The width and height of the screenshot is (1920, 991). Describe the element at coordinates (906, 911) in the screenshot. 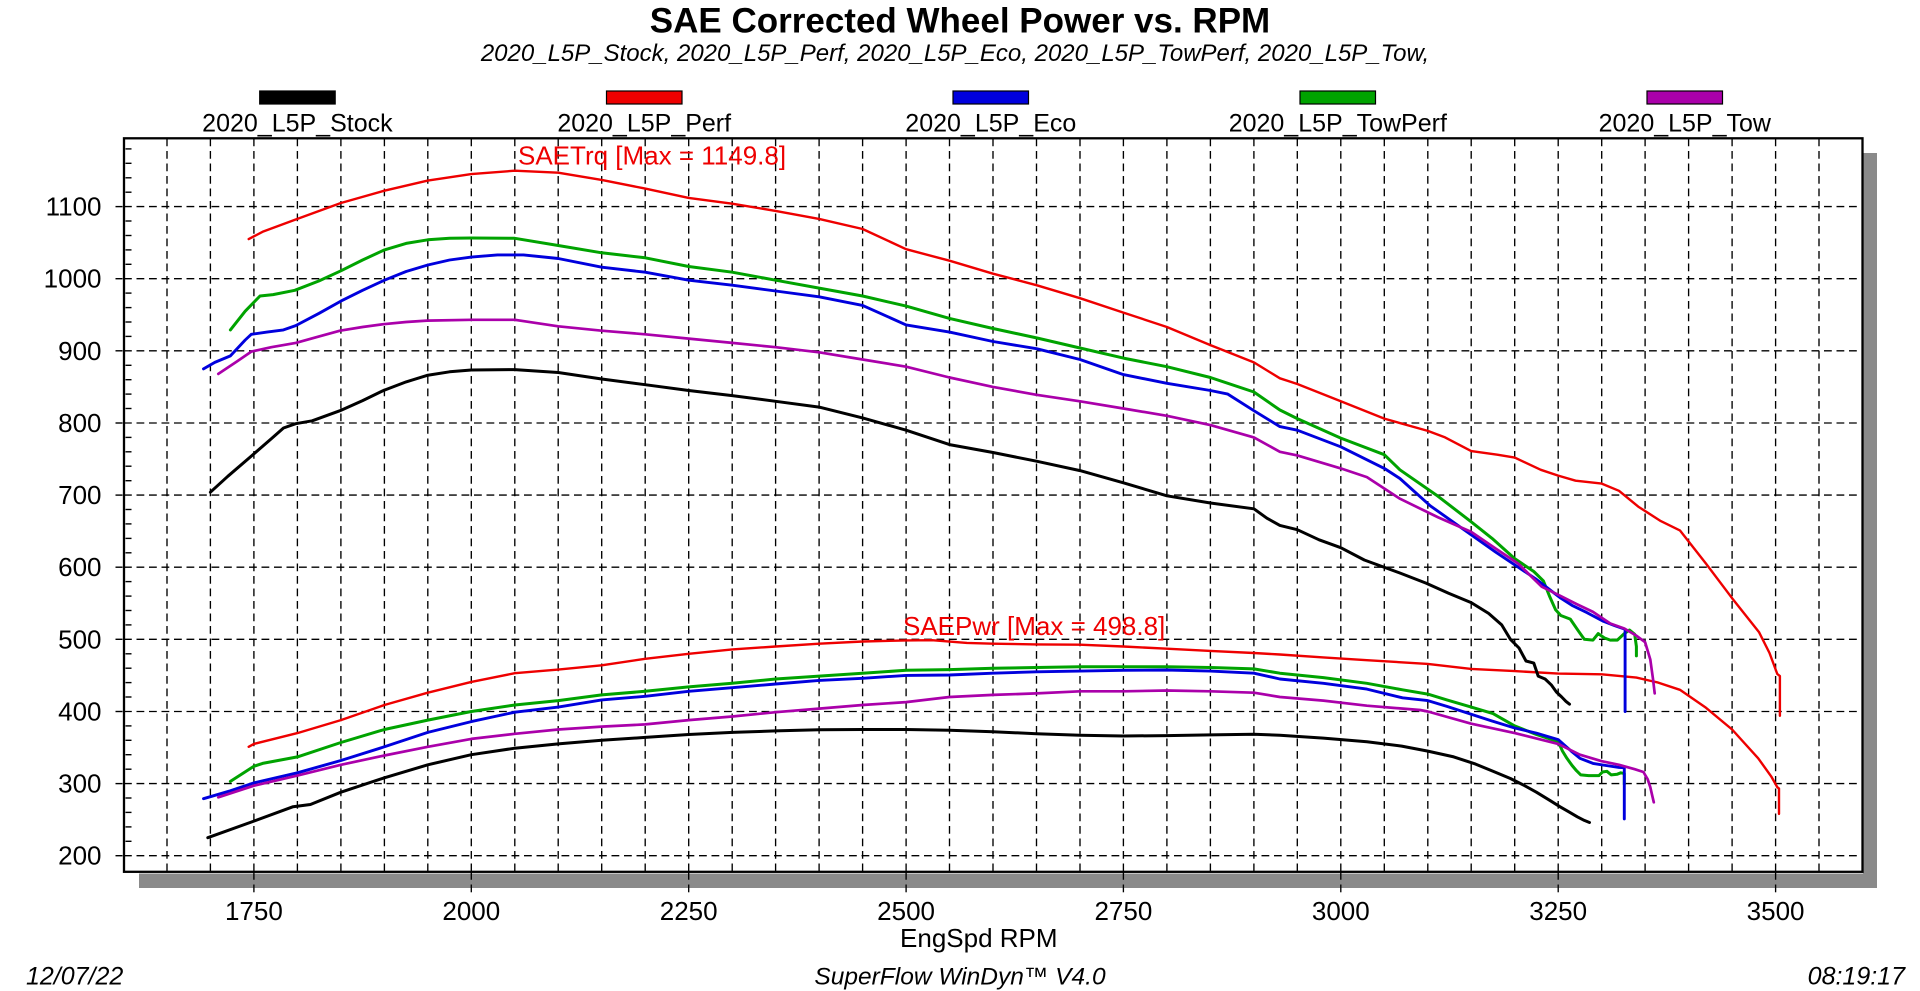

I see `svg-text: 2500` at that location.